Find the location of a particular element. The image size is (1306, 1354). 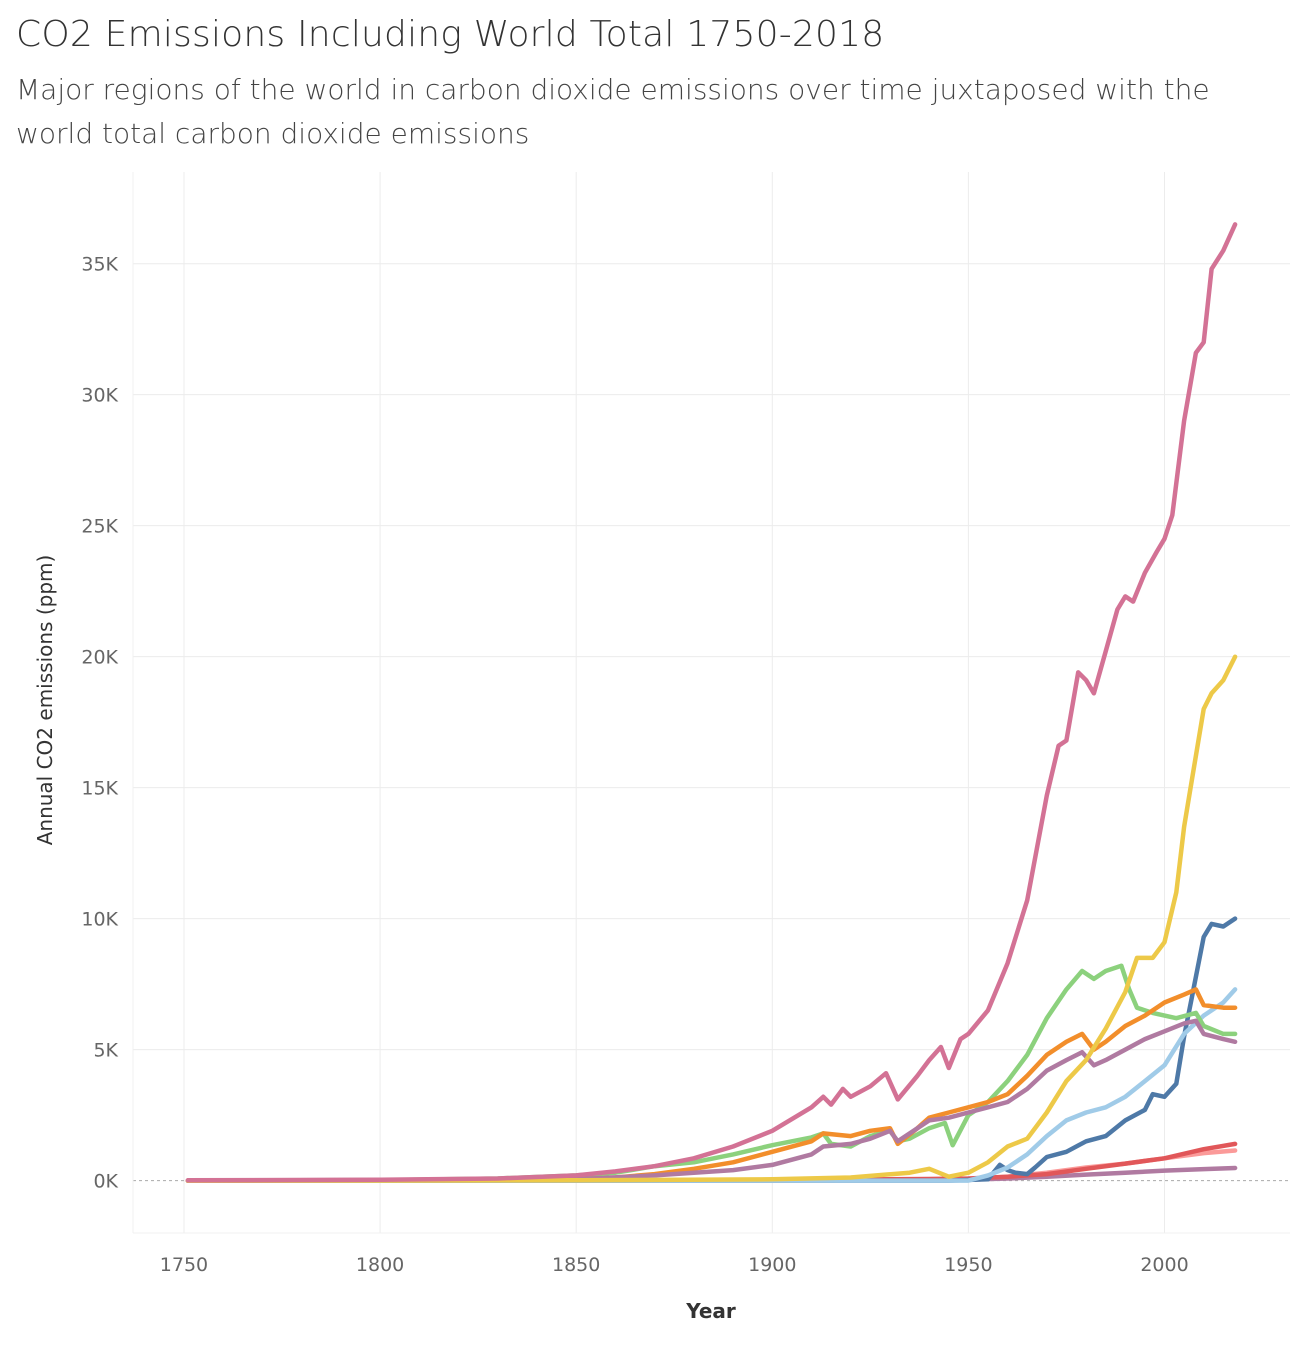

x-axis-ticks: 1750 1800 1850 1900 1950 2000 is located at coordinates (674, 1265).